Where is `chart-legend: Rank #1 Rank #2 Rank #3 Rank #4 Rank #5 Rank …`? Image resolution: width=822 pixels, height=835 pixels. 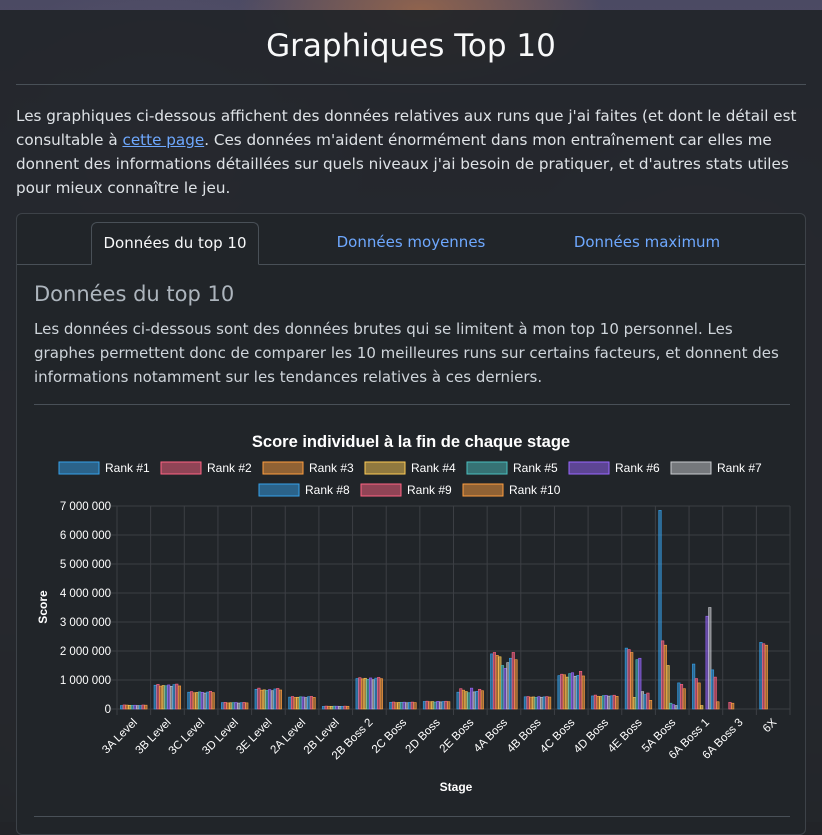
chart-legend: Rank #1 Rank #2 Rank #3 Rank #4 Rank #5 Rank … is located at coordinates (410, 479).